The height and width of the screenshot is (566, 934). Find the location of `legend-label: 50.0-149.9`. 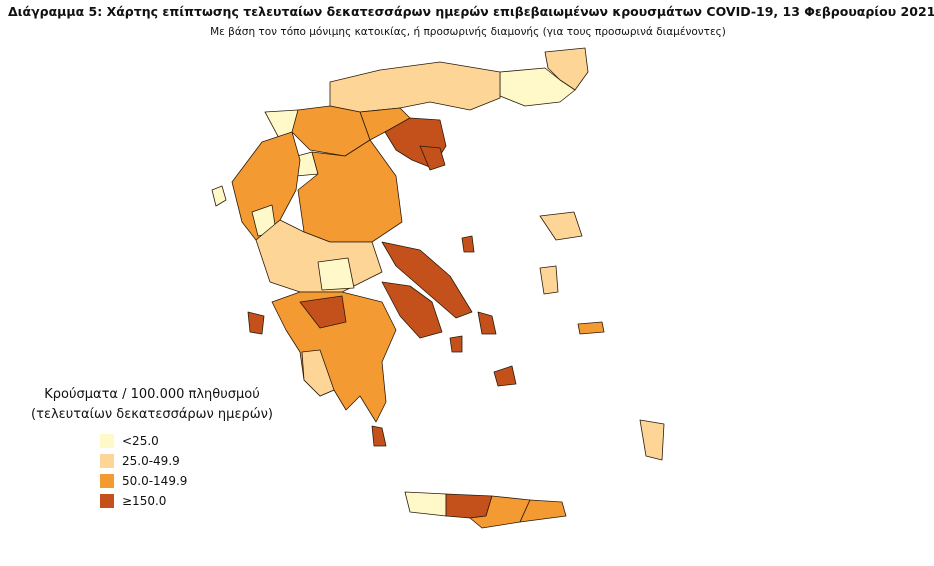

legend-label: 50.0-149.9 is located at coordinates (154, 481).